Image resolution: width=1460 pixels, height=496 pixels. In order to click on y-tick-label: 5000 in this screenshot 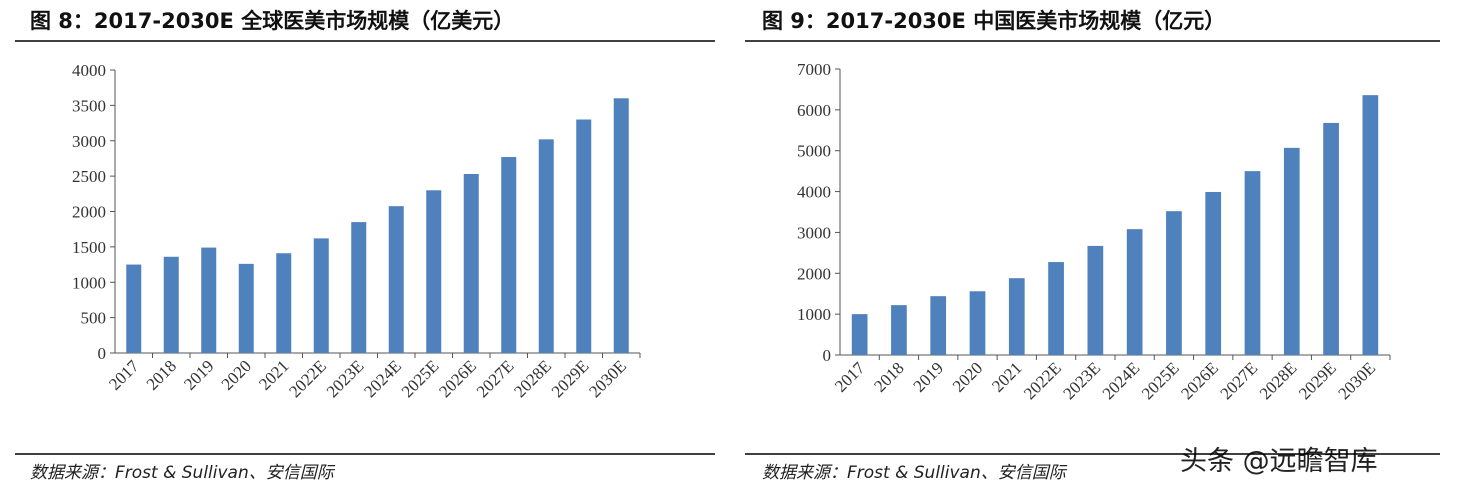, I will do `click(814, 151)`.